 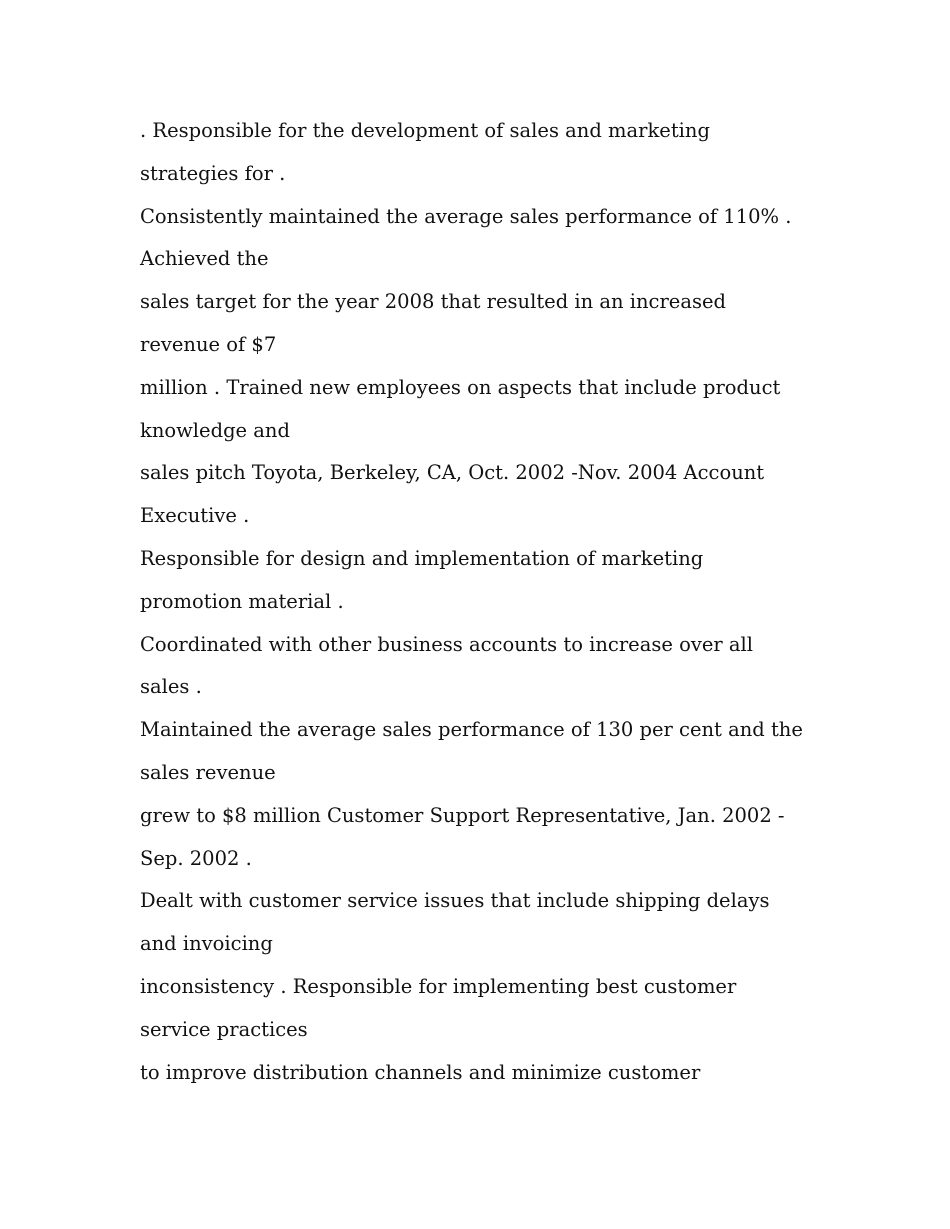 I want to click on text-line: service practices, so click(x=224, y=1029).